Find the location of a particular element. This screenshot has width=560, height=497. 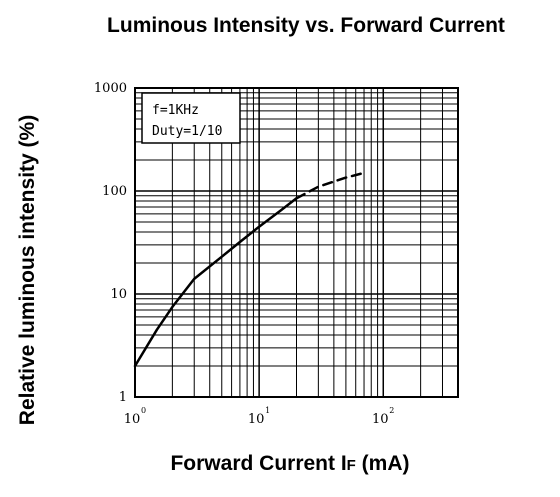

chart-title: Luminous Intensity vs. Forward Current is located at coordinates (306, 25).